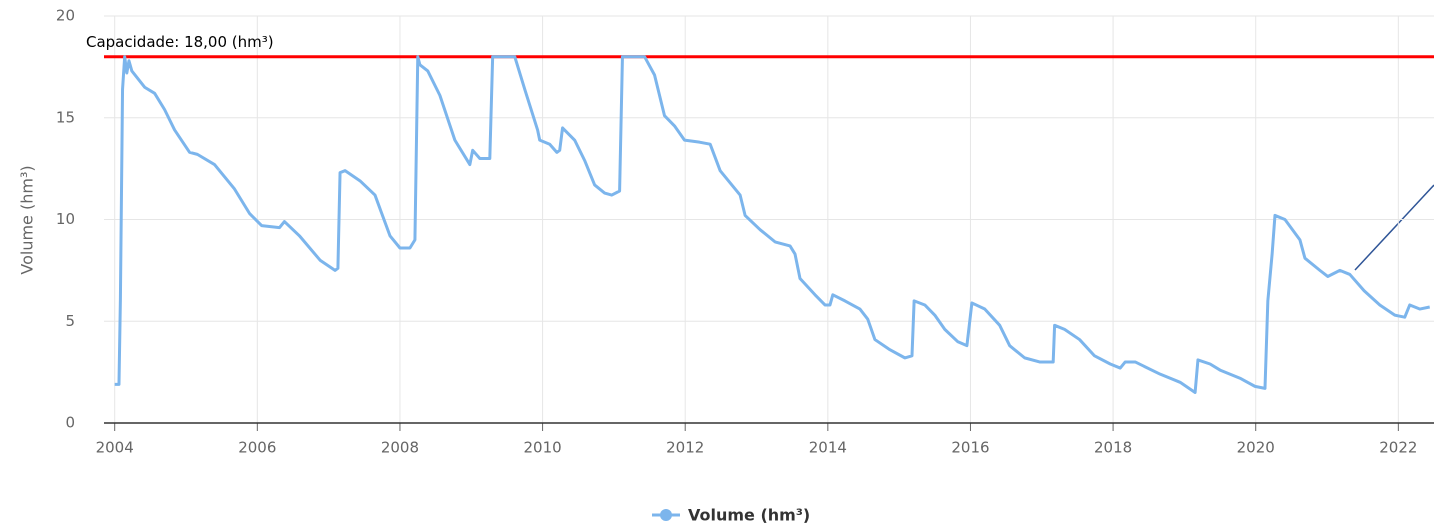 This screenshot has height=528, width=1434. What do you see at coordinates (828, 448) in the screenshot?
I see `x-tick-label: 2014` at bounding box center [828, 448].